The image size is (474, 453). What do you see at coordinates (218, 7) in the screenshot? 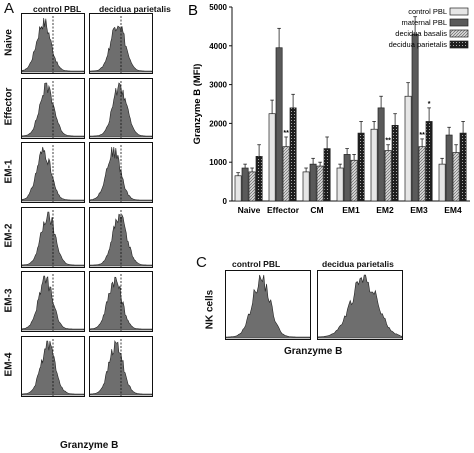
I see `y-tick-label-5: 5000` at bounding box center [218, 7].